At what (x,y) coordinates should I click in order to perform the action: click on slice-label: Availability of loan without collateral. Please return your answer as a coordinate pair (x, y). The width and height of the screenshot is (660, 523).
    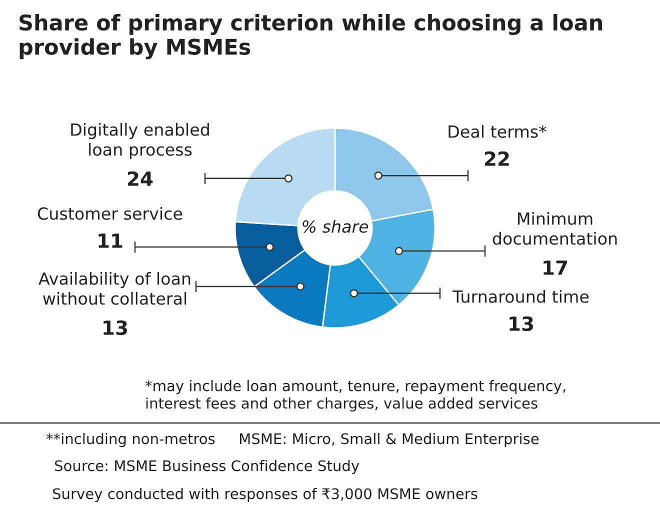
    Looking at the image, I should click on (114, 288).